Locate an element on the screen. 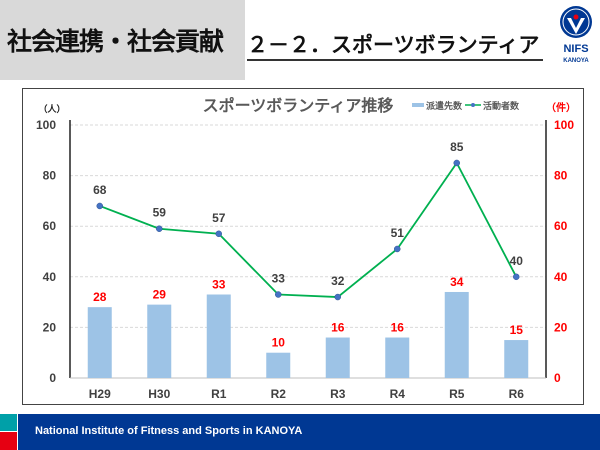  right-tick-label: 60 is located at coordinates (561, 226).